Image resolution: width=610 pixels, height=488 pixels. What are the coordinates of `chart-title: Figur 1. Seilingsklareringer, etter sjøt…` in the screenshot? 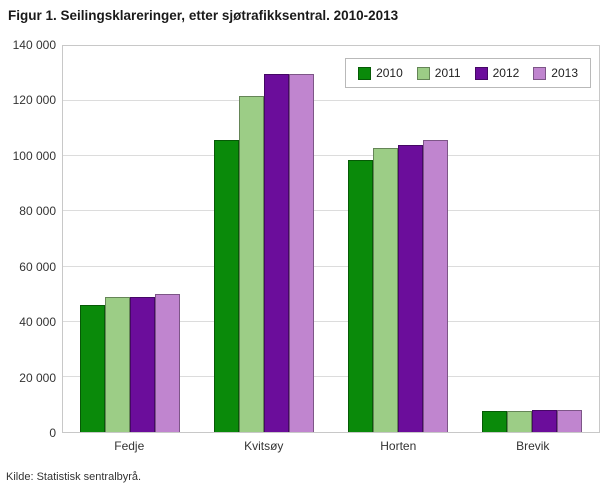 It's located at (203, 15).